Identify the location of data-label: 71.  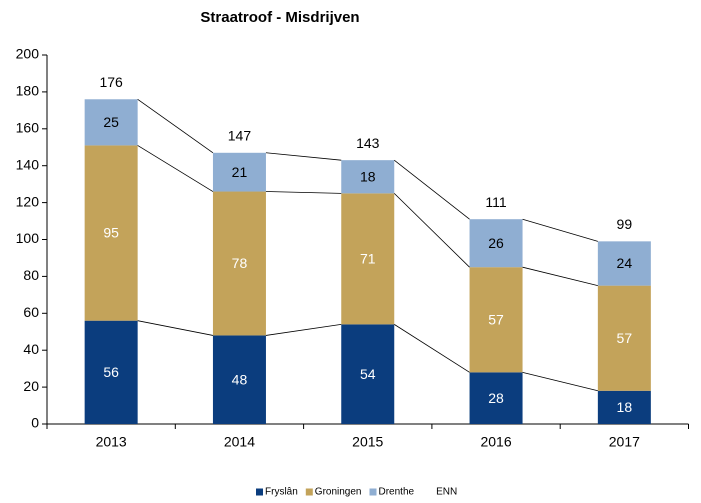
(368, 259).